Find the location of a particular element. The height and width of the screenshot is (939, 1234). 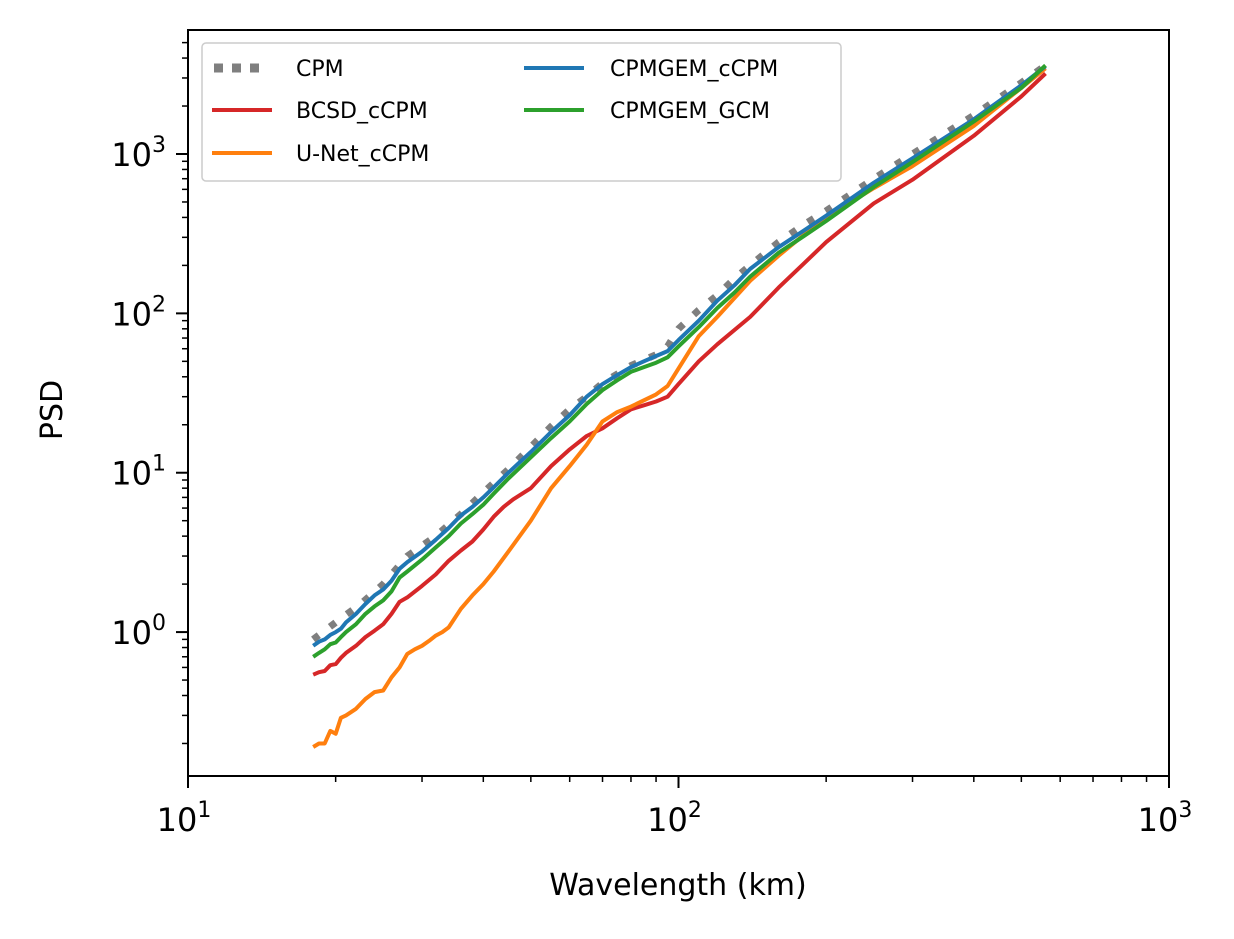

legend-box is located at coordinates (521, 112).